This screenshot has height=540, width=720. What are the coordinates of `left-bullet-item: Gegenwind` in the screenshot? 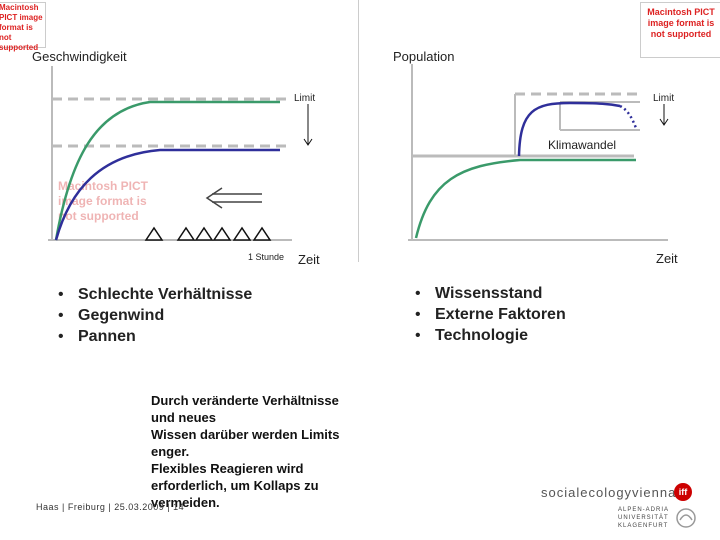 It's located at (152, 315).